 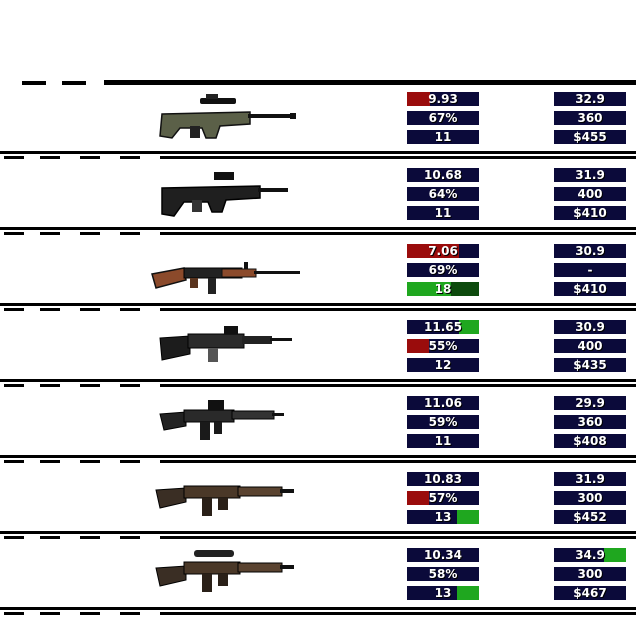 I want to click on stat-value: 34.9, so click(x=590, y=555).